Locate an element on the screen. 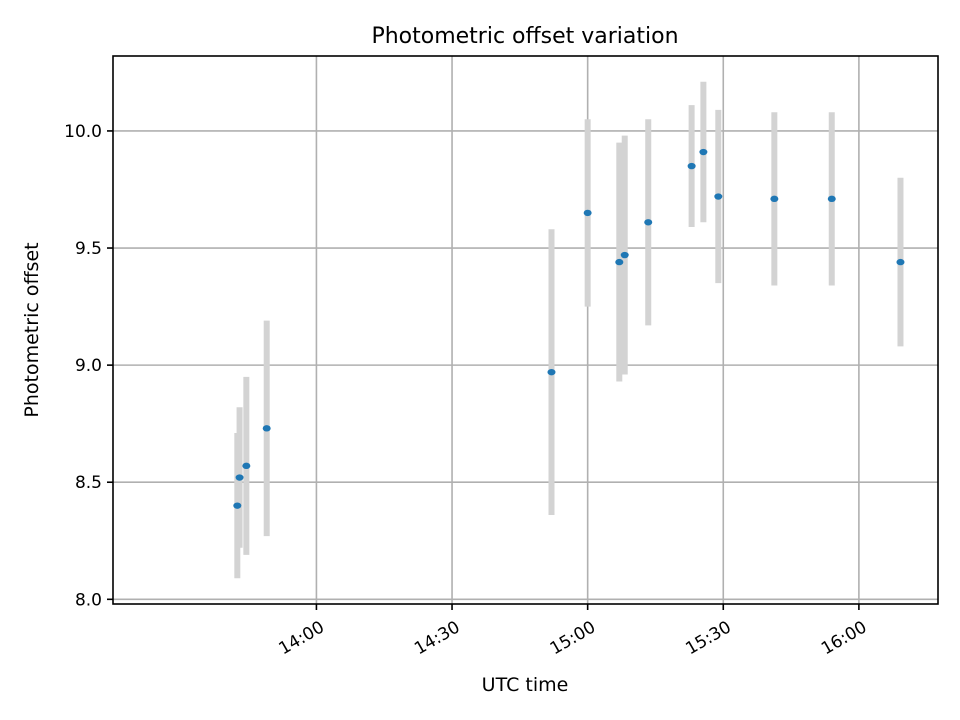 This screenshot has height=720, width=960. chart-title: Photometric offset variation is located at coordinates (524, 36).